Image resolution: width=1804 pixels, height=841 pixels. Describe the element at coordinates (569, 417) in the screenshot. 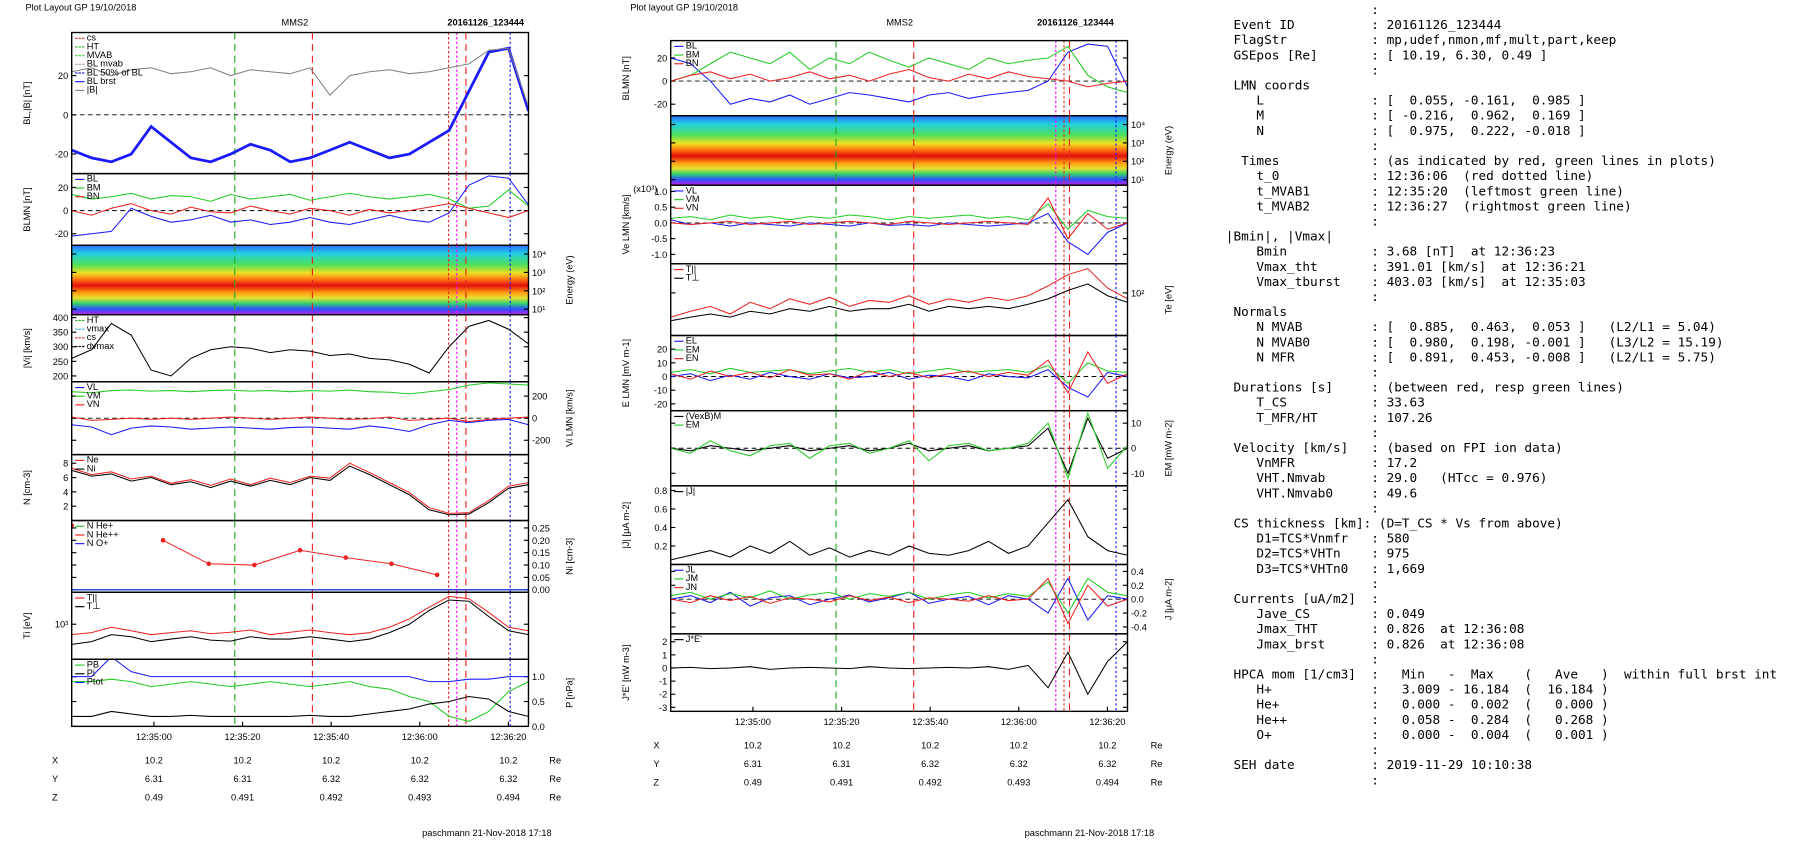

I see `y-axis-label: Vi LMN [km/s]` at that location.